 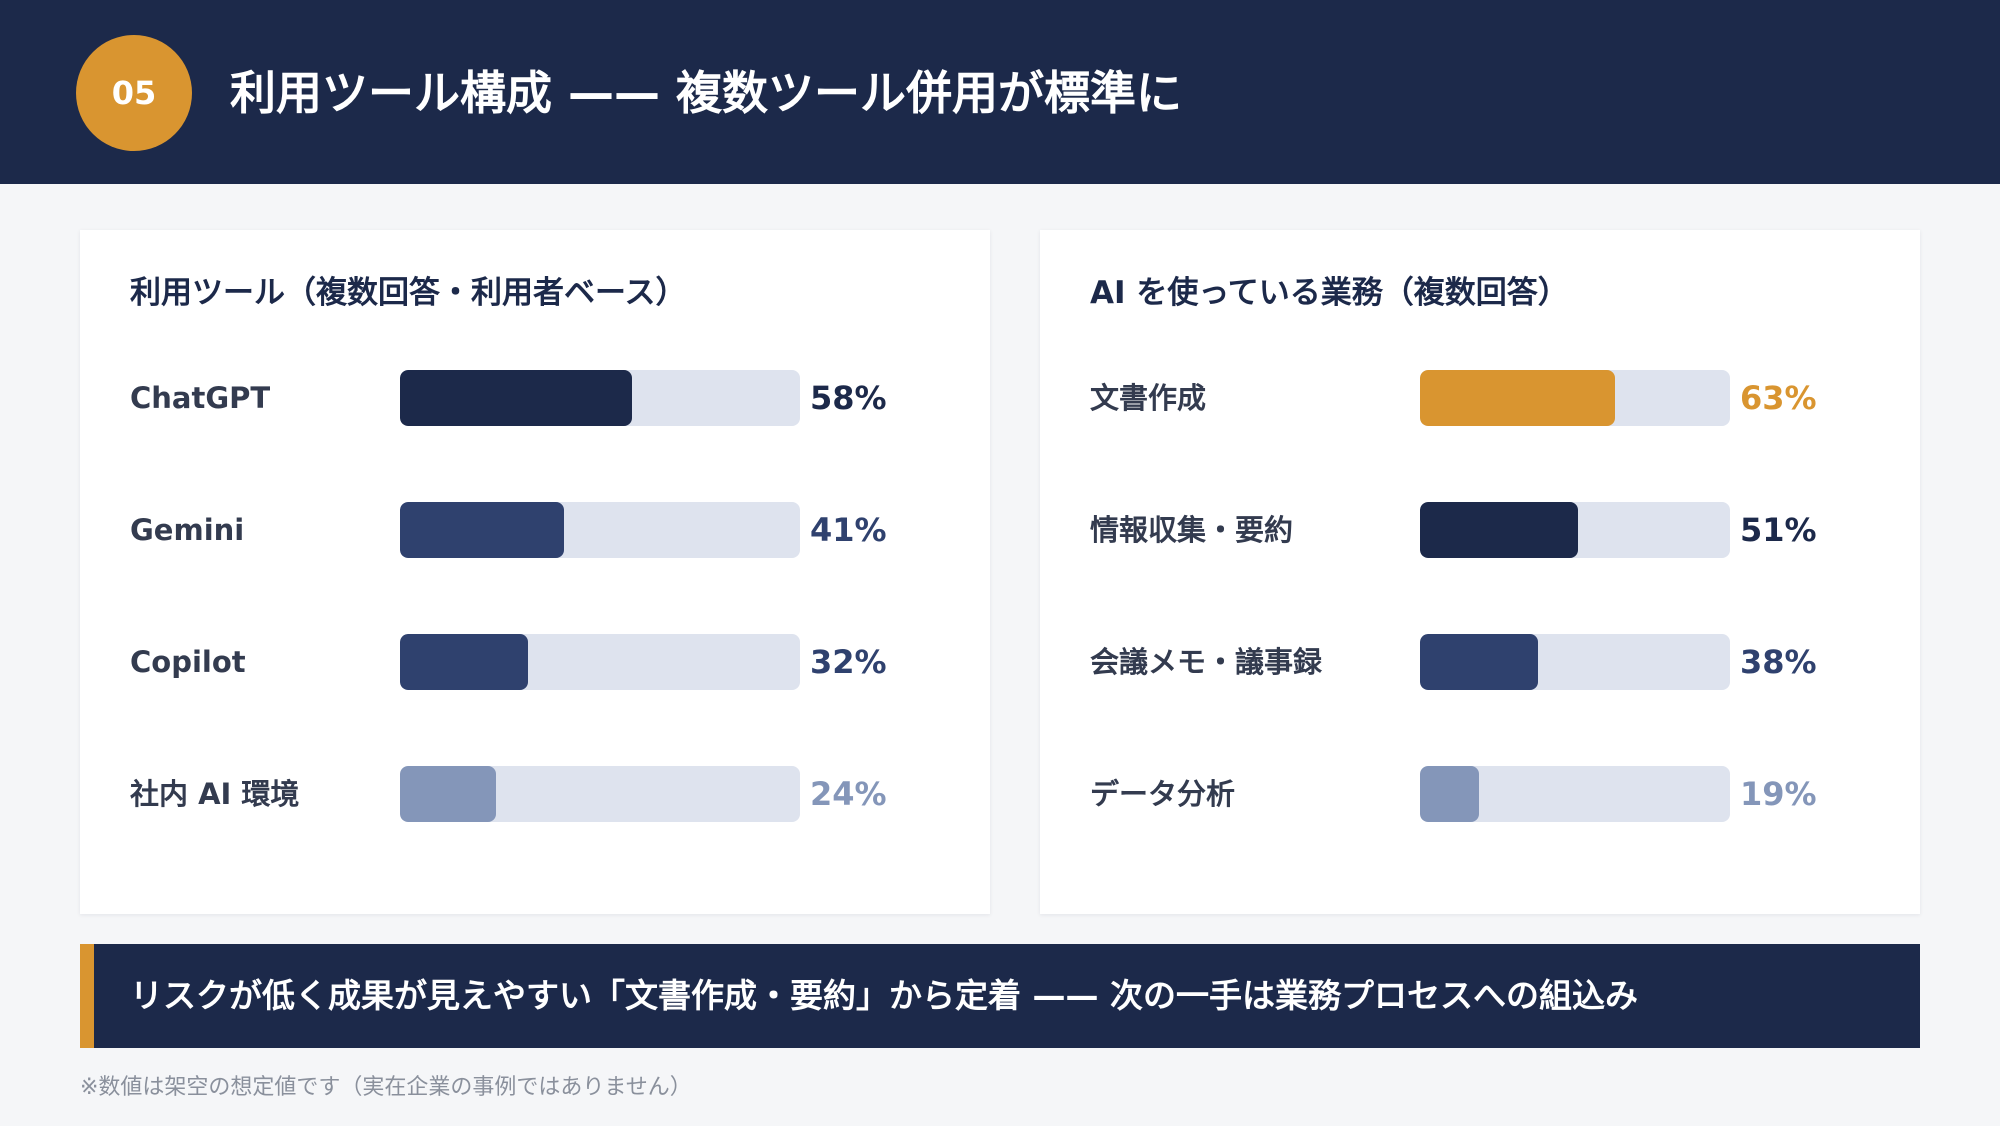 I want to click on section-number-badge: 05, so click(x=134, y=93).